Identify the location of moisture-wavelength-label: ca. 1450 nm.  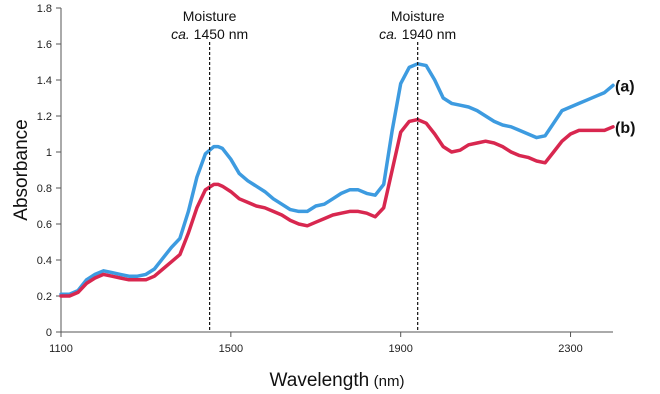
(209, 34).